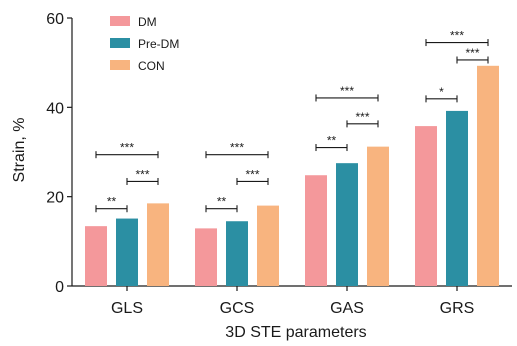  Describe the element at coordinates (237, 308) in the screenshot. I see `x-tick-label: GCS` at that location.